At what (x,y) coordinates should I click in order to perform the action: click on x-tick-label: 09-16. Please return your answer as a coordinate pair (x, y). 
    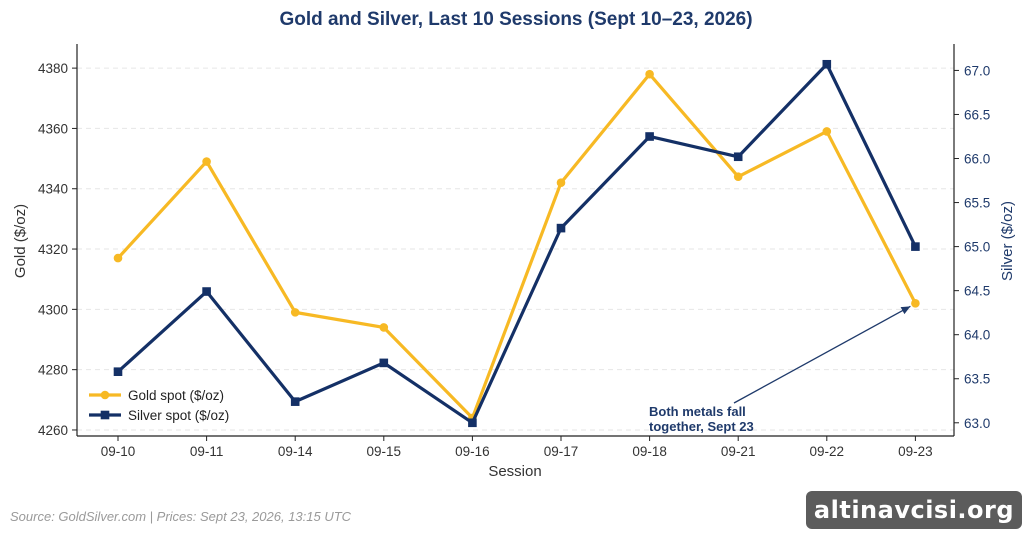
    Looking at the image, I should click on (472, 451).